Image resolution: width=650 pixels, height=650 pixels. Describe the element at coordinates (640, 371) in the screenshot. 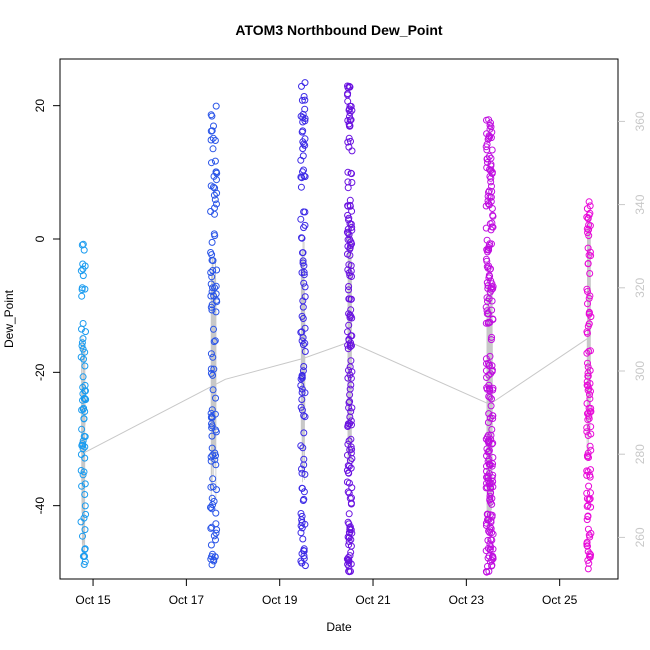

I see `y2-tick-label: 300` at that location.